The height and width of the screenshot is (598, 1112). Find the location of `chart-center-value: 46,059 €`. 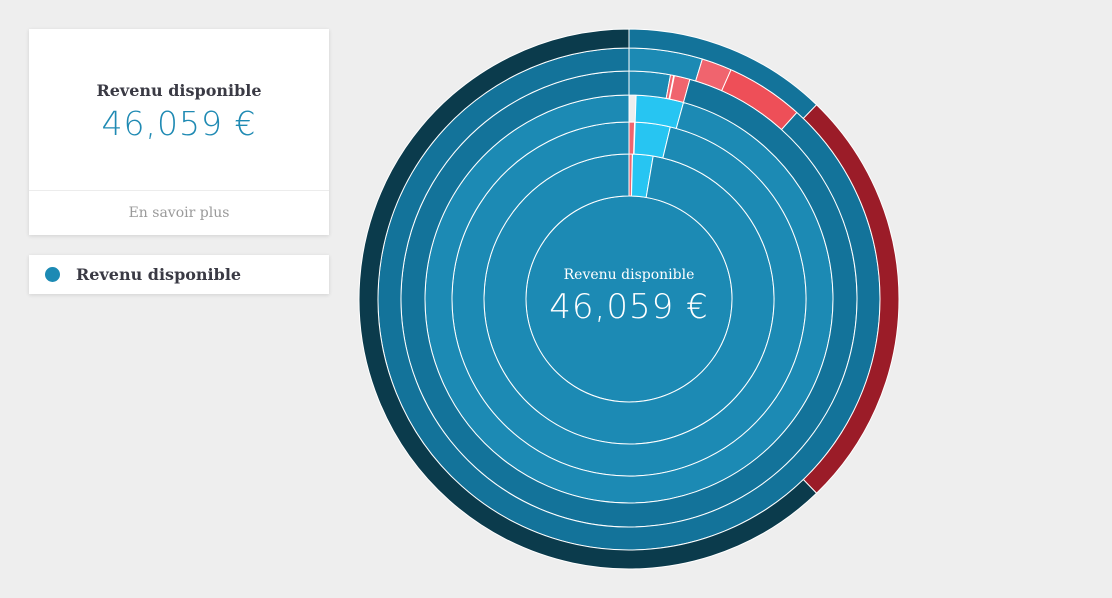

chart-center-value: 46,059 € is located at coordinates (628, 307).